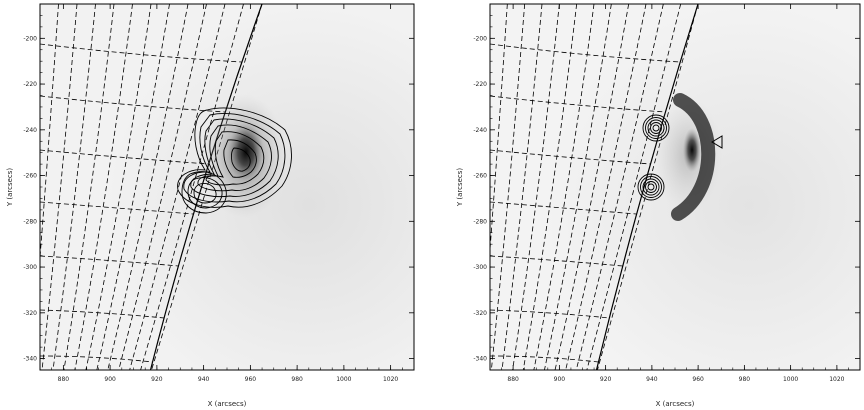 This screenshot has height=410, width=864. What do you see at coordinates (717, 142) in the screenshot?
I see `diamond-marker` at bounding box center [717, 142].